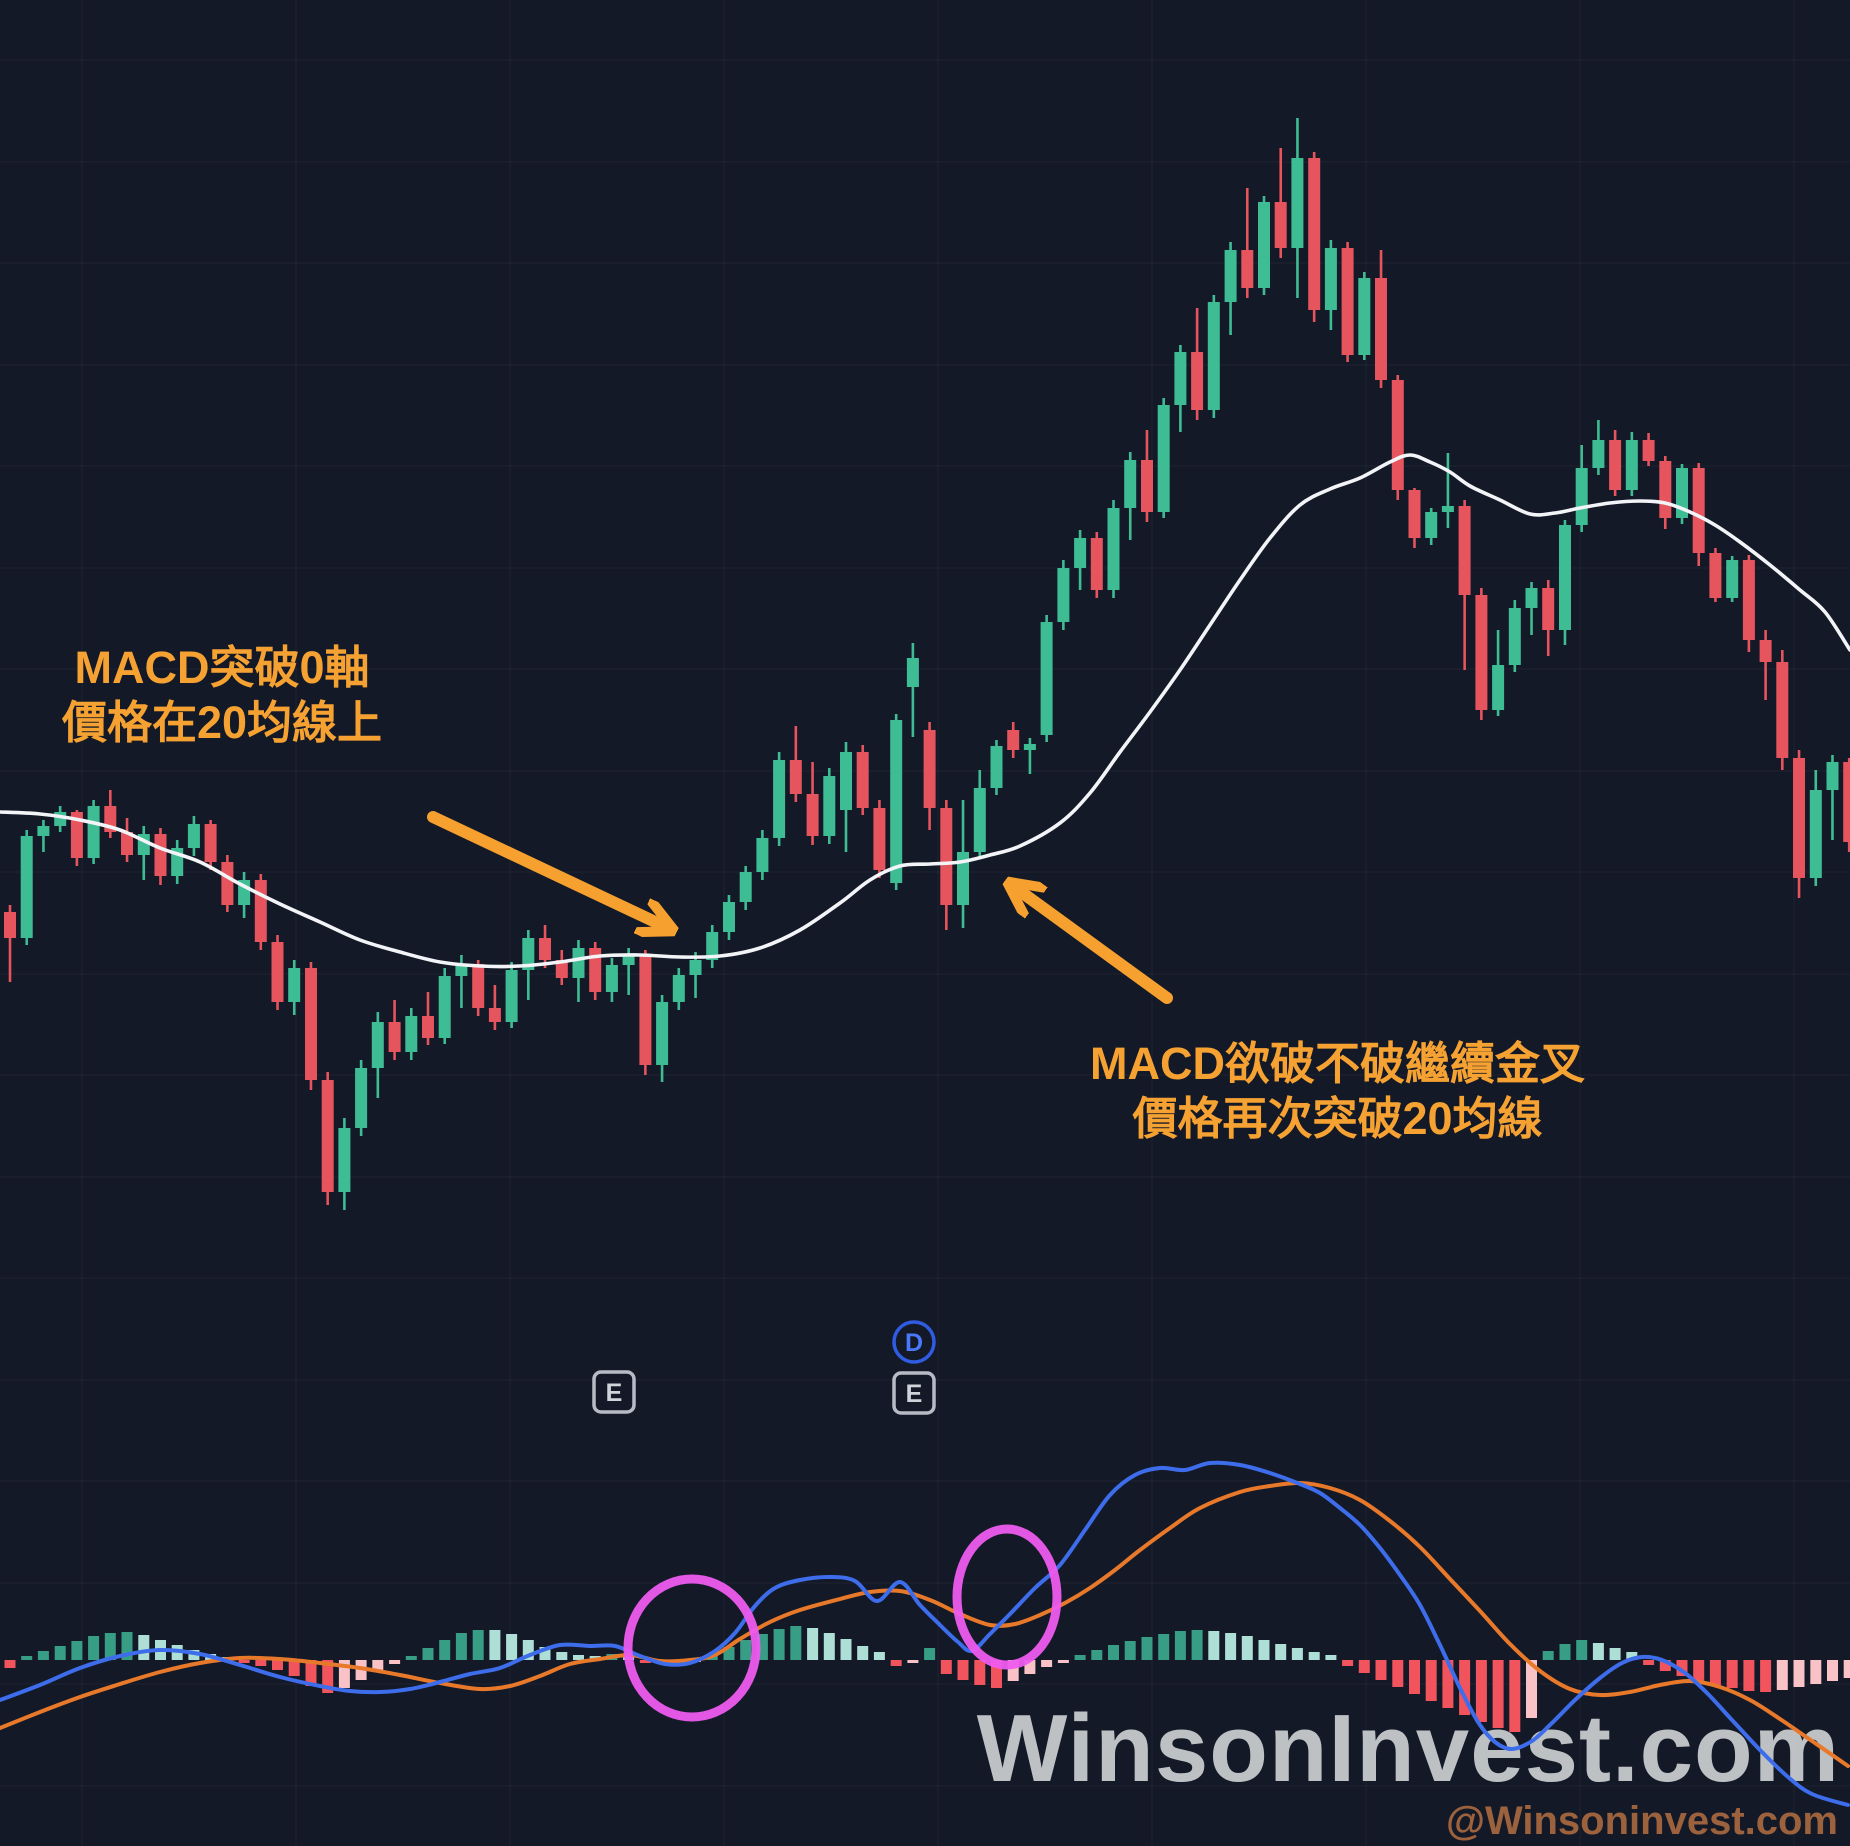 This screenshot has width=1850, height=1846. Describe the element at coordinates (1408, 1748) in the screenshot. I see `watermark-text: WinsonInvest.com` at that location.